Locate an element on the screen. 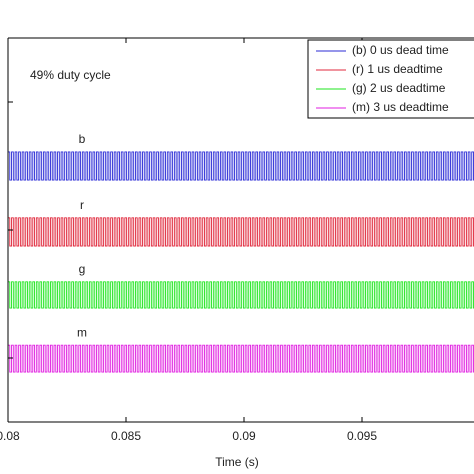 This screenshot has width=474, height=474. signal-label: g is located at coordinates (82, 269).